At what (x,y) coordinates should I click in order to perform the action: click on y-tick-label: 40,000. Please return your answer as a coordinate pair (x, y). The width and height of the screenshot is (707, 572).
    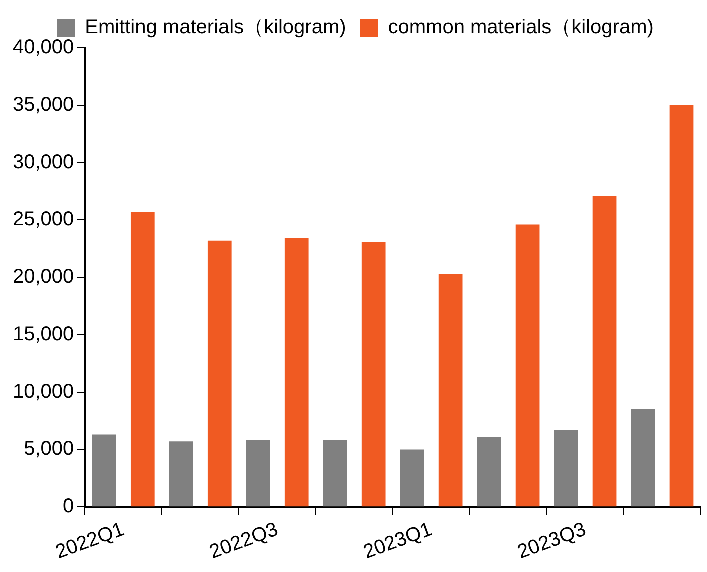
    Looking at the image, I should click on (43, 47).